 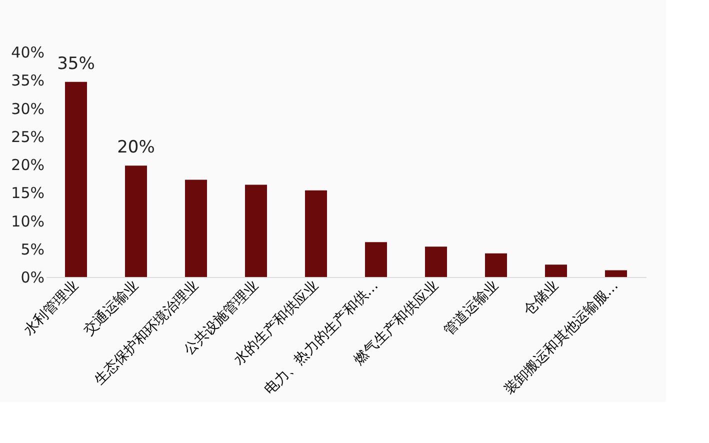 I want to click on data-label: 20%, so click(x=136, y=148).